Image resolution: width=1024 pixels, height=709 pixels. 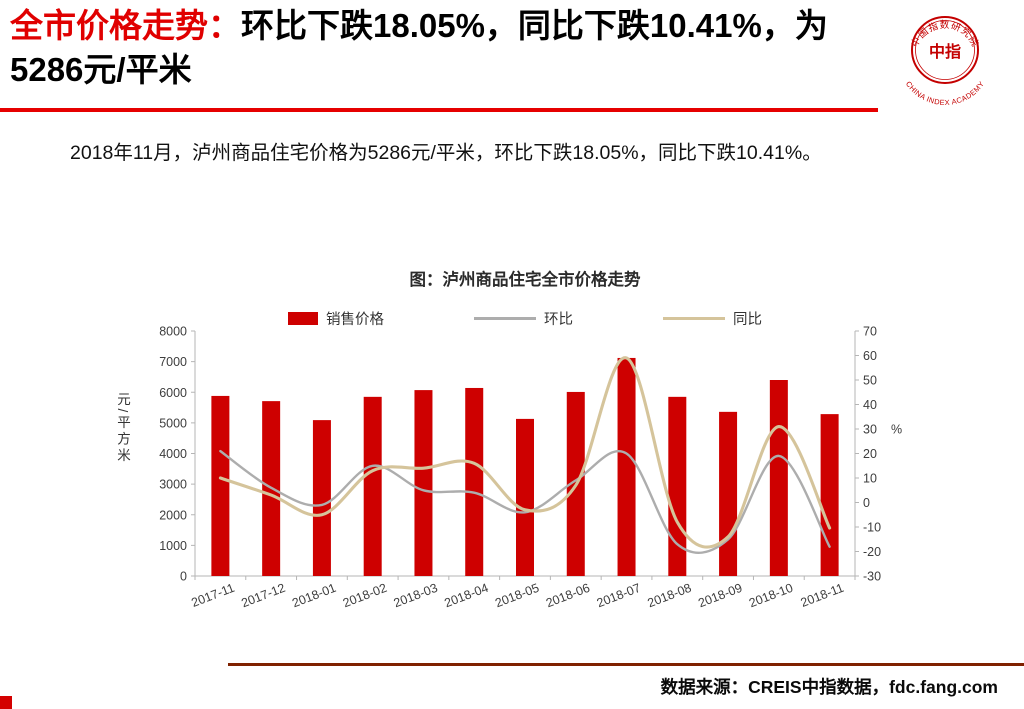 I want to click on corner-mark, so click(x=6, y=702).